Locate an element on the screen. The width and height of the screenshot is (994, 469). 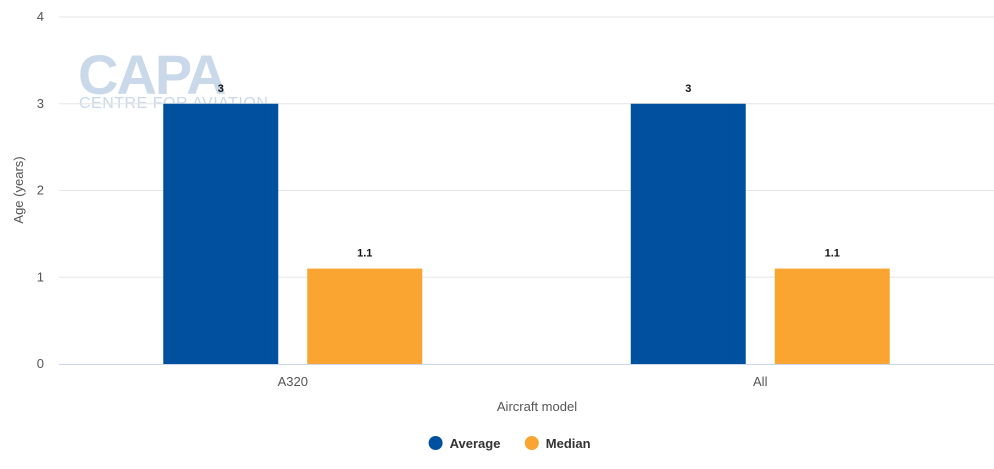
legend-marker-average is located at coordinates (435, 443).